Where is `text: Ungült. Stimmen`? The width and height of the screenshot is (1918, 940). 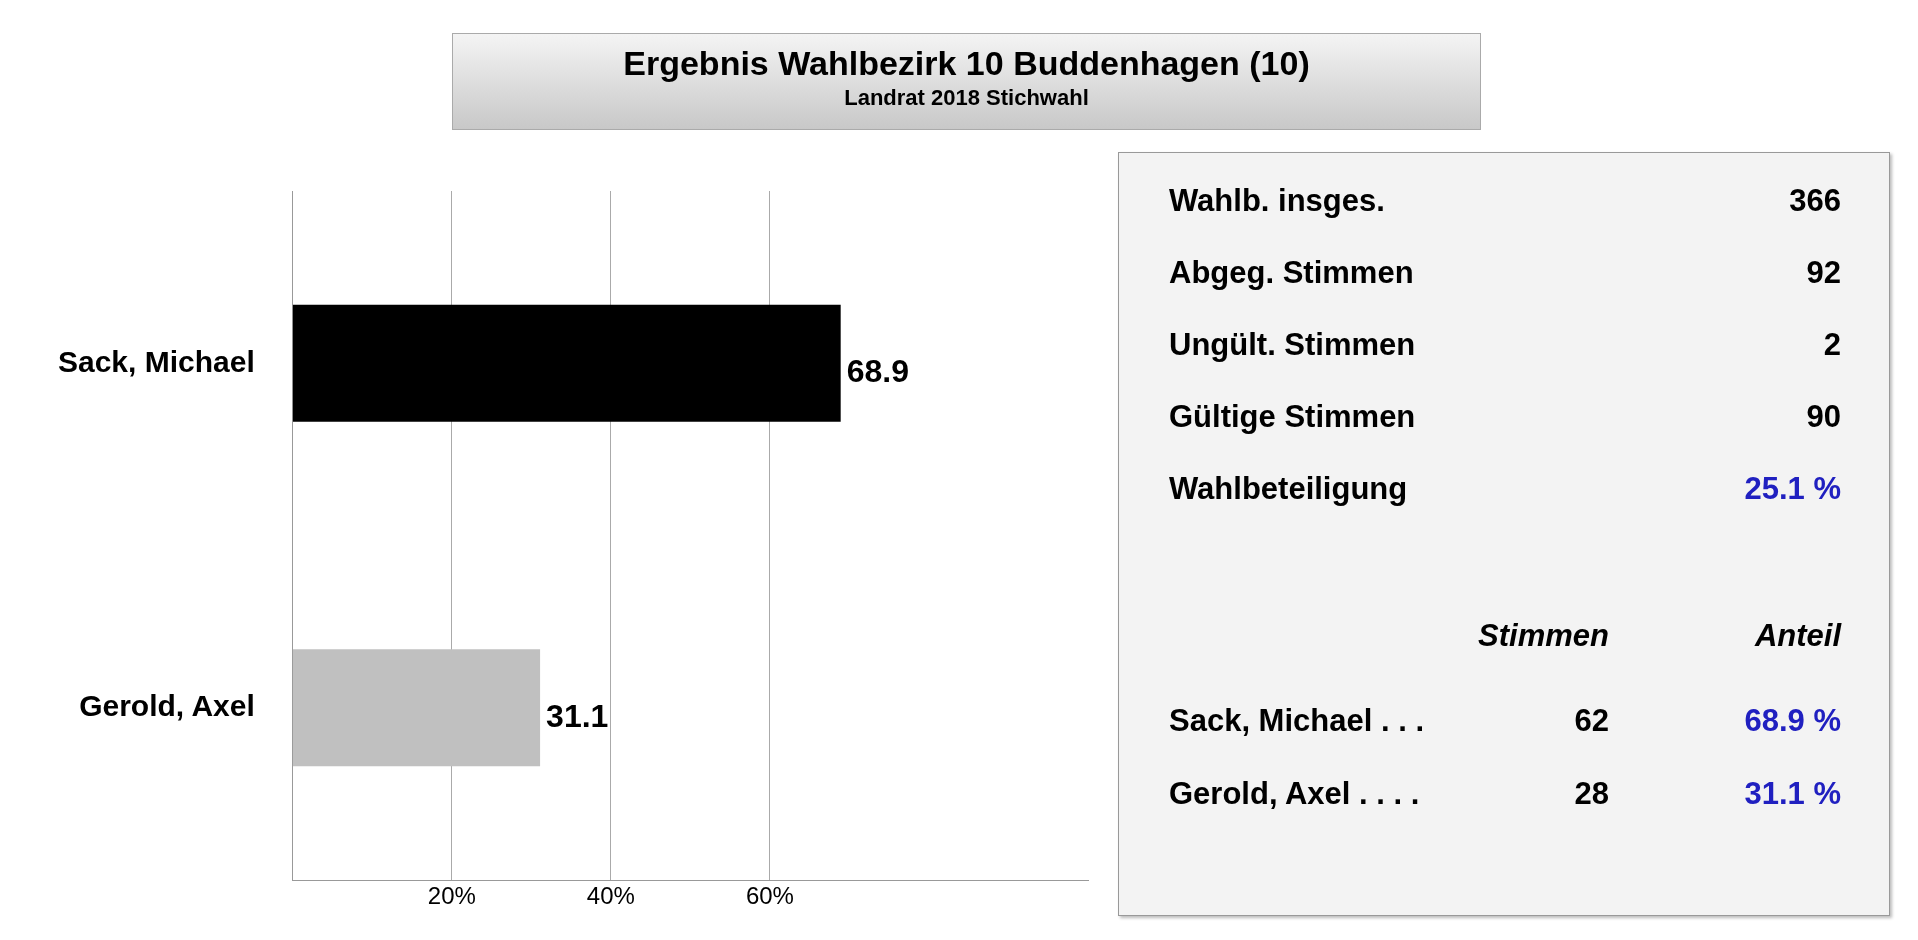
text: Ungült. Stimmen is located at coordinates (1292, 345).